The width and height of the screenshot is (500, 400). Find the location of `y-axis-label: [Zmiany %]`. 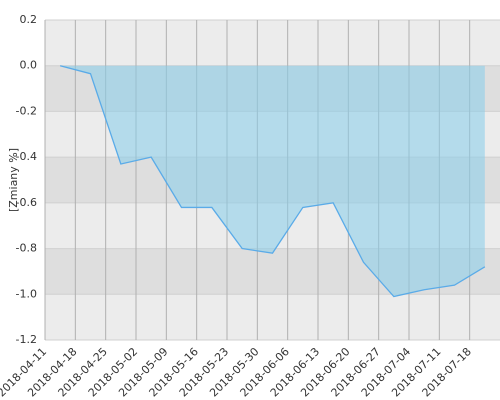

y-axis-label: [Zmiany %] is located at coordinates (13, 180).